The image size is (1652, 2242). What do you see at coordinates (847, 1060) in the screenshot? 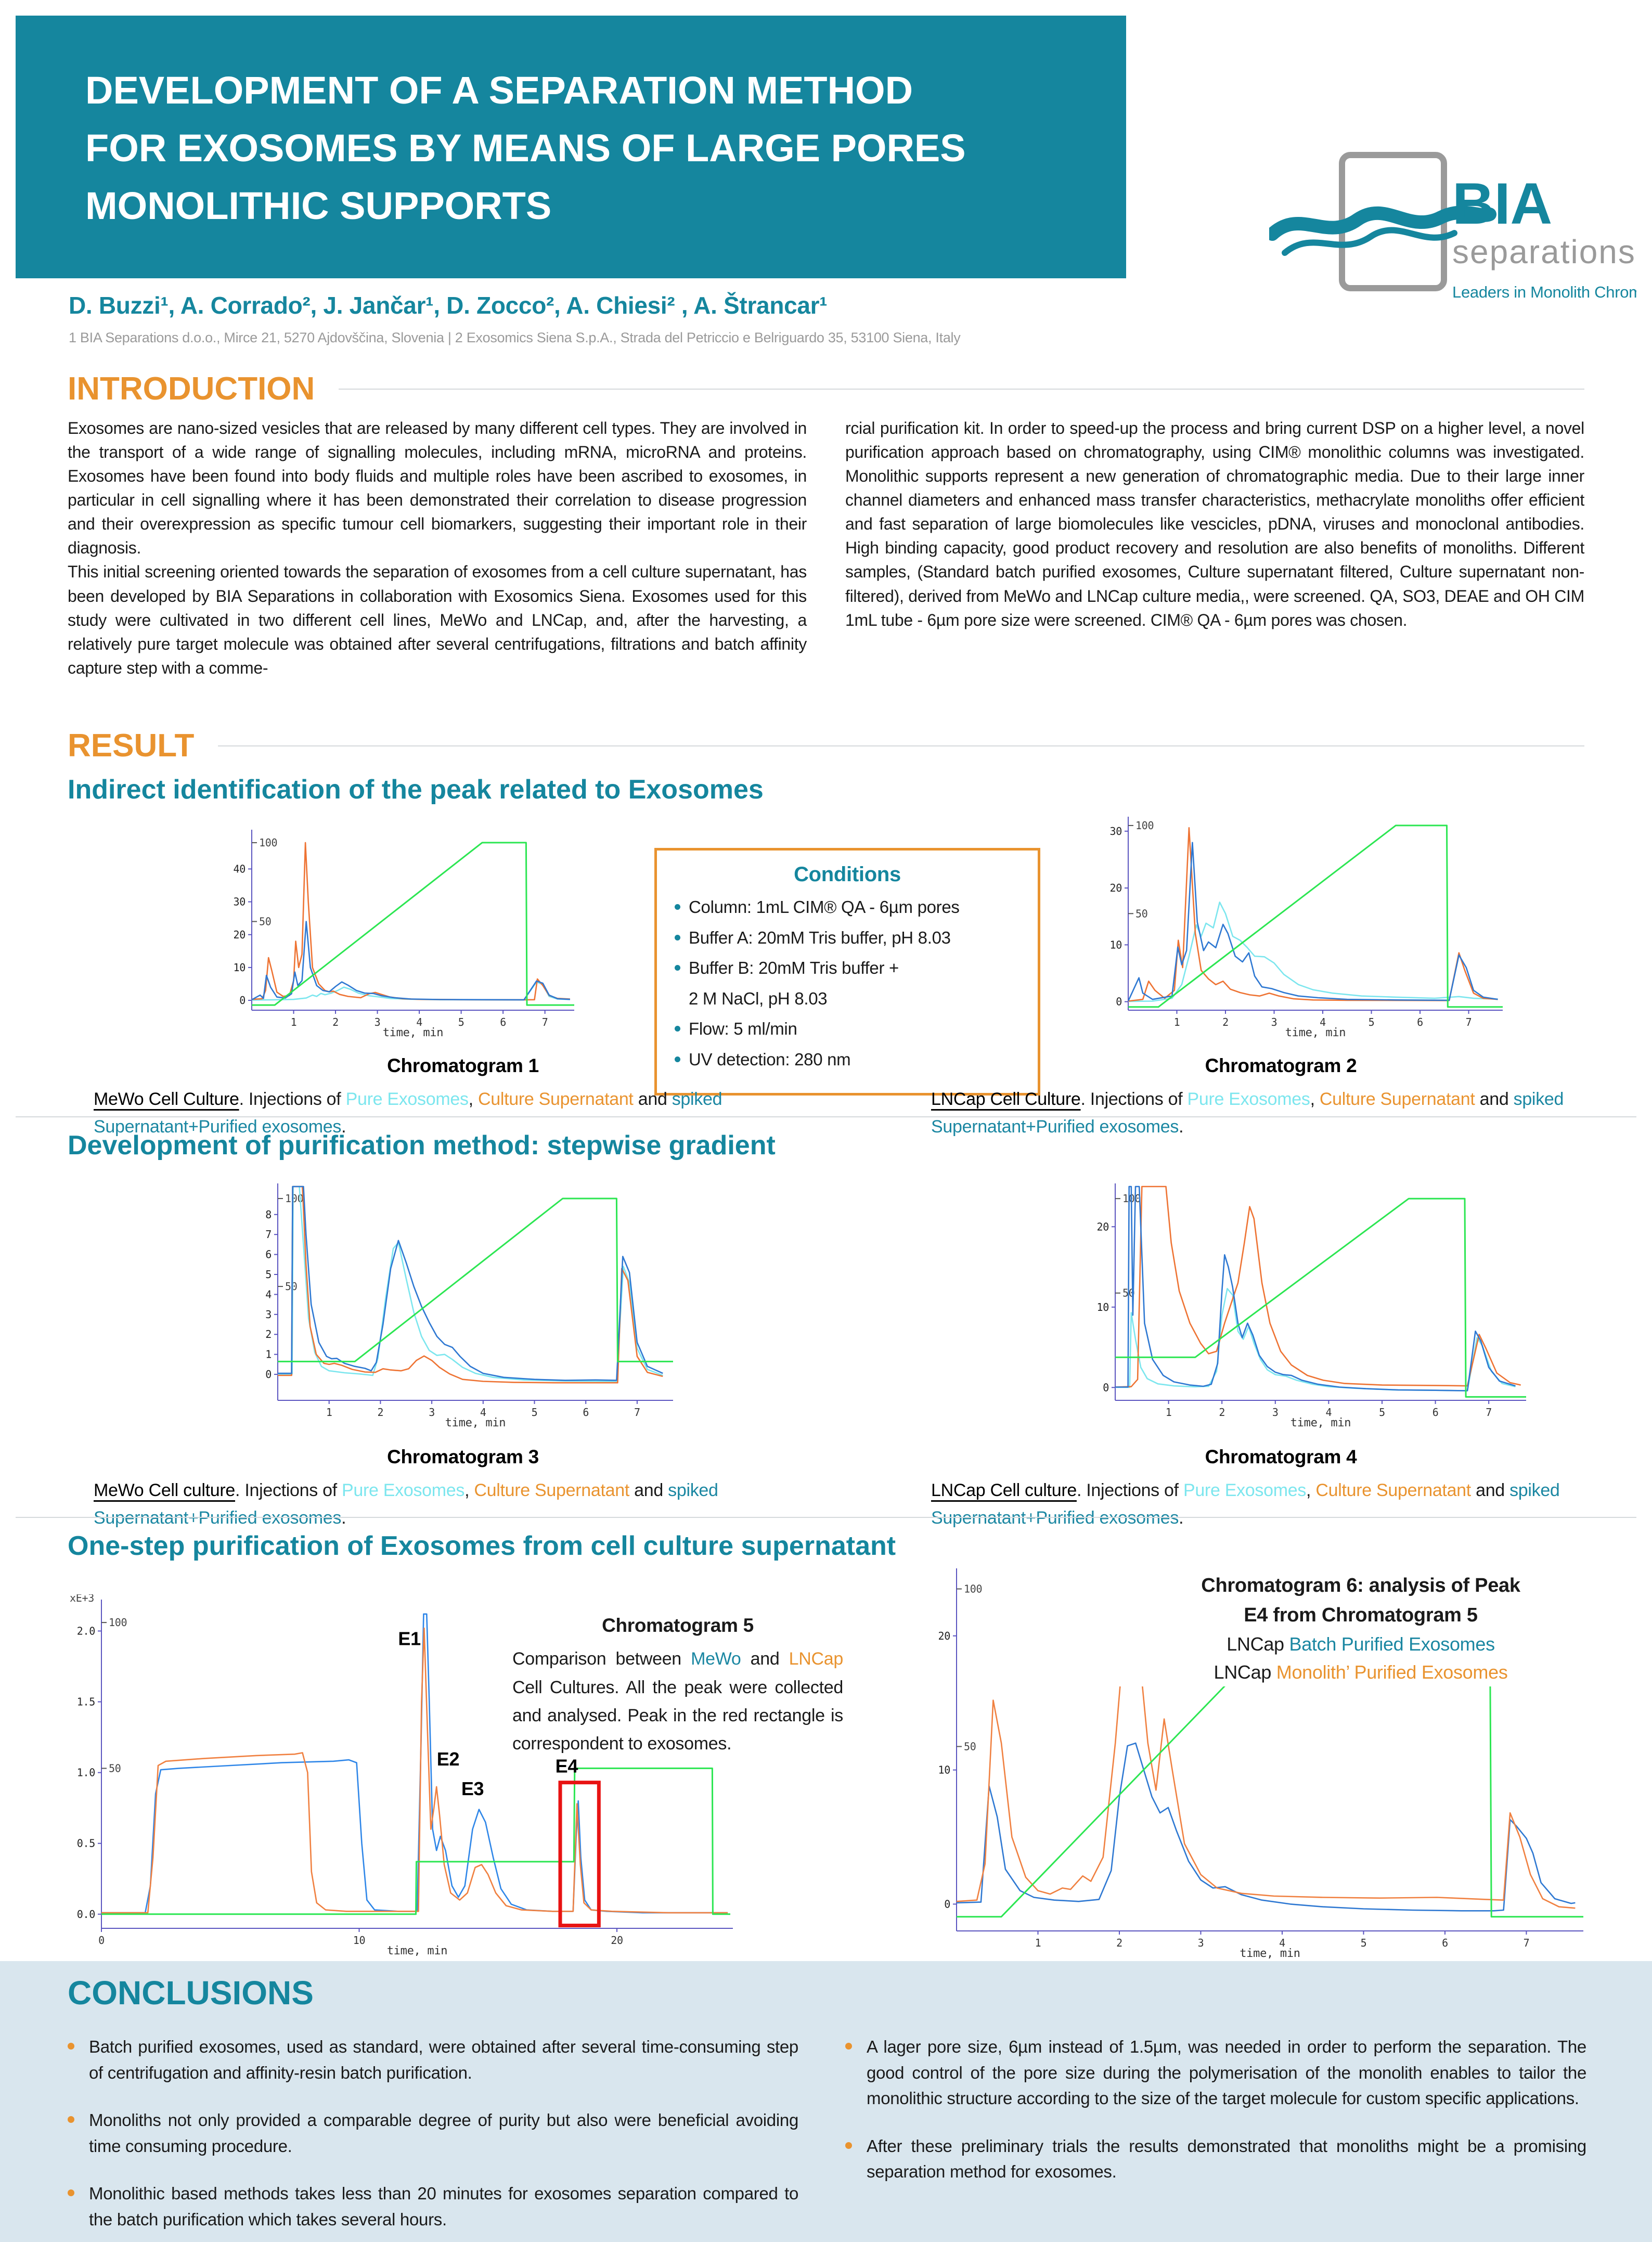
I see `bullet-item: UV detection: 280 nm` at bounding box center [847, 1060].